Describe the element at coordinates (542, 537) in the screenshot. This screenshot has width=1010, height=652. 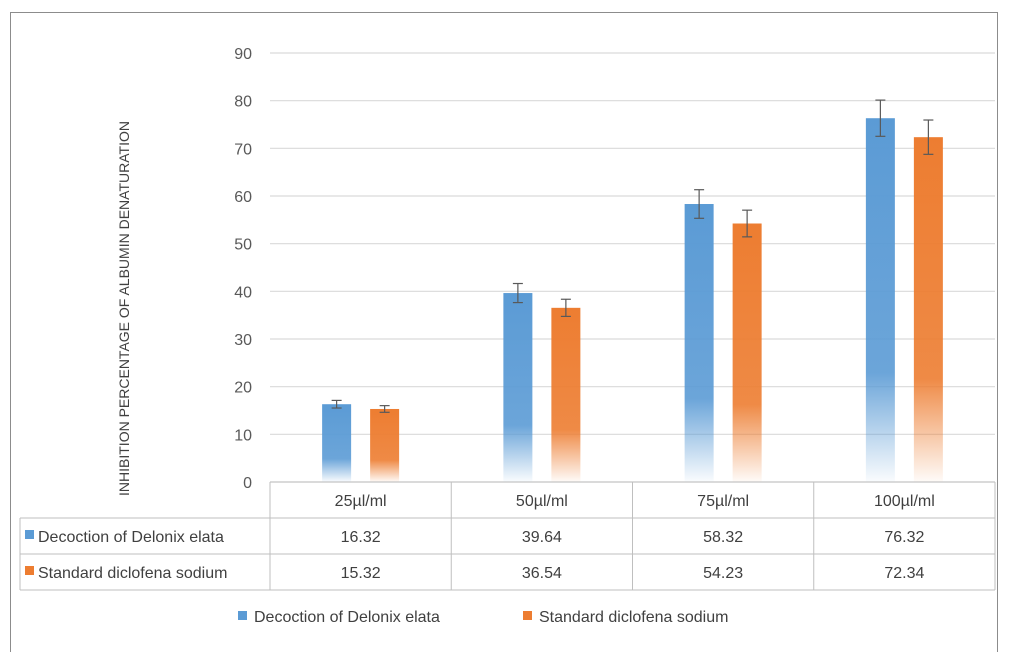
I see `data-label: 39.64` at that location.